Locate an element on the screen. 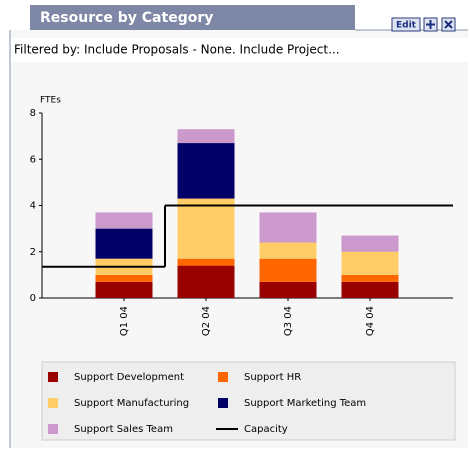 Image resolution: width=470 pixels, height=452 pixels. title-tab is located at coordinates (192, 17).